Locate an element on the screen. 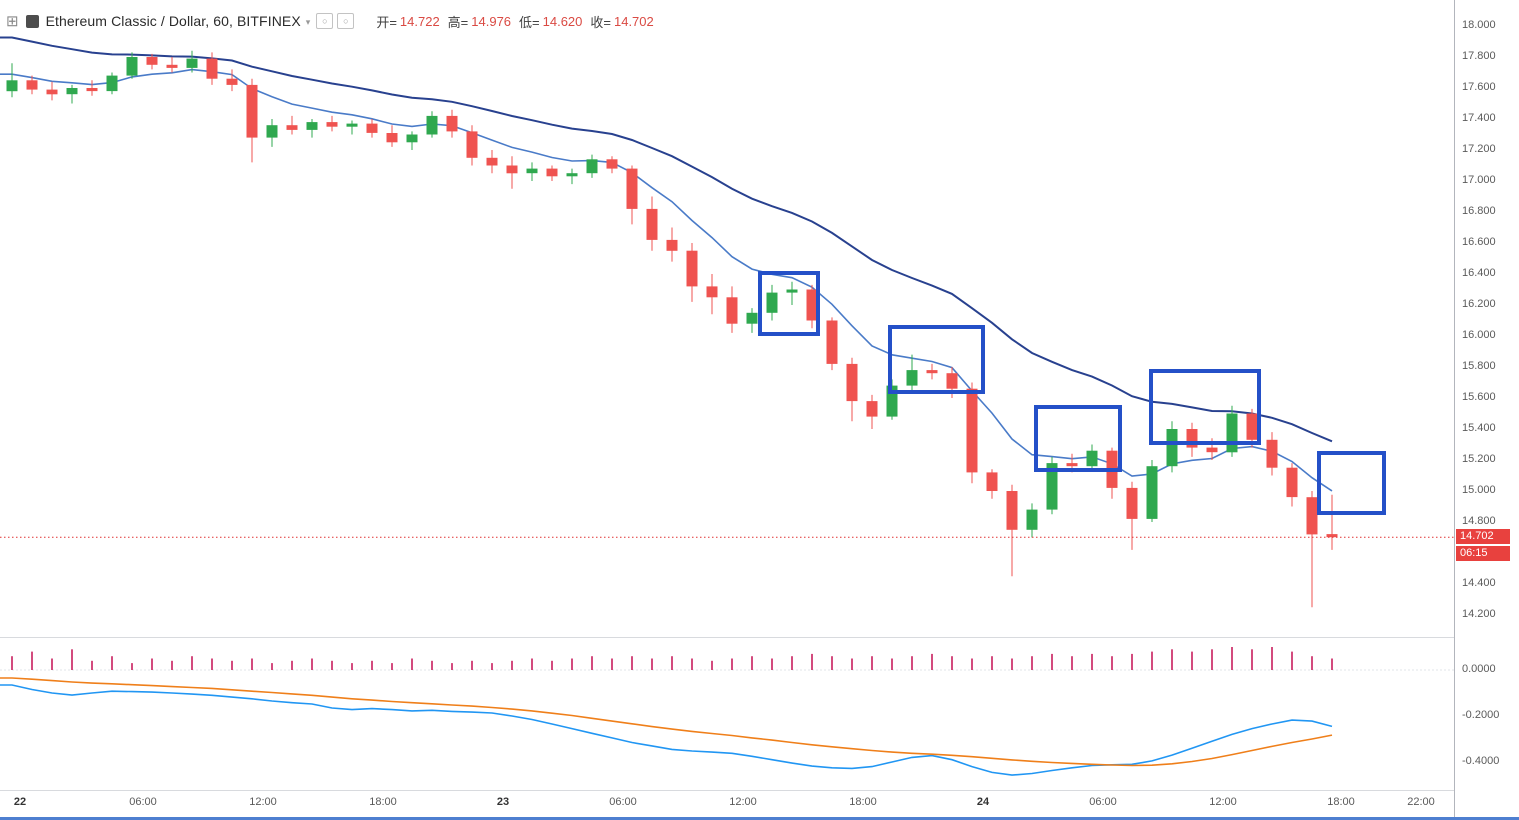 The width and height of the screenshot is (1519, 820). time-axis-label: 23 is located at coordinates (503, 802).